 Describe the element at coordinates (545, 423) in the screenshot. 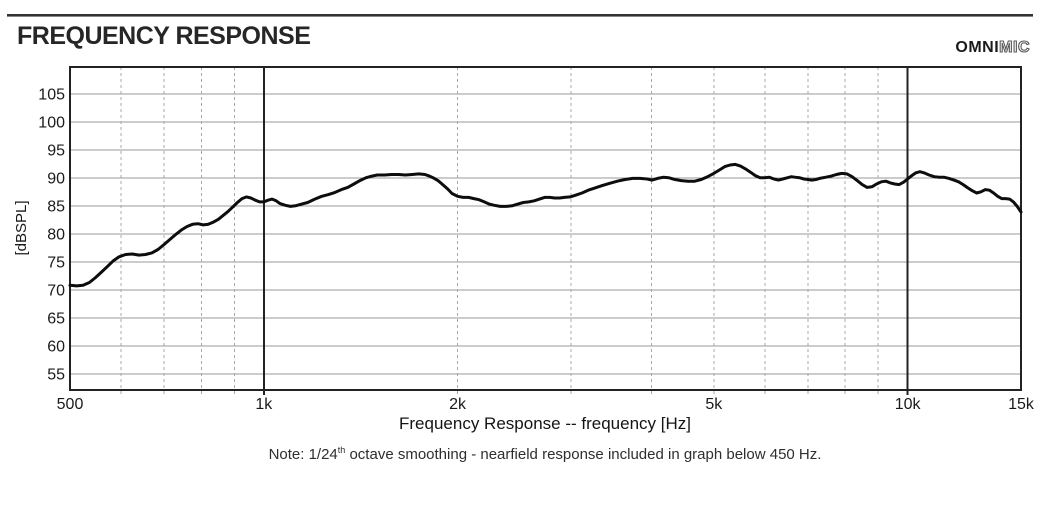

I see `x-axis-title: Frequency Response -- frequency [Hz]` at that location.